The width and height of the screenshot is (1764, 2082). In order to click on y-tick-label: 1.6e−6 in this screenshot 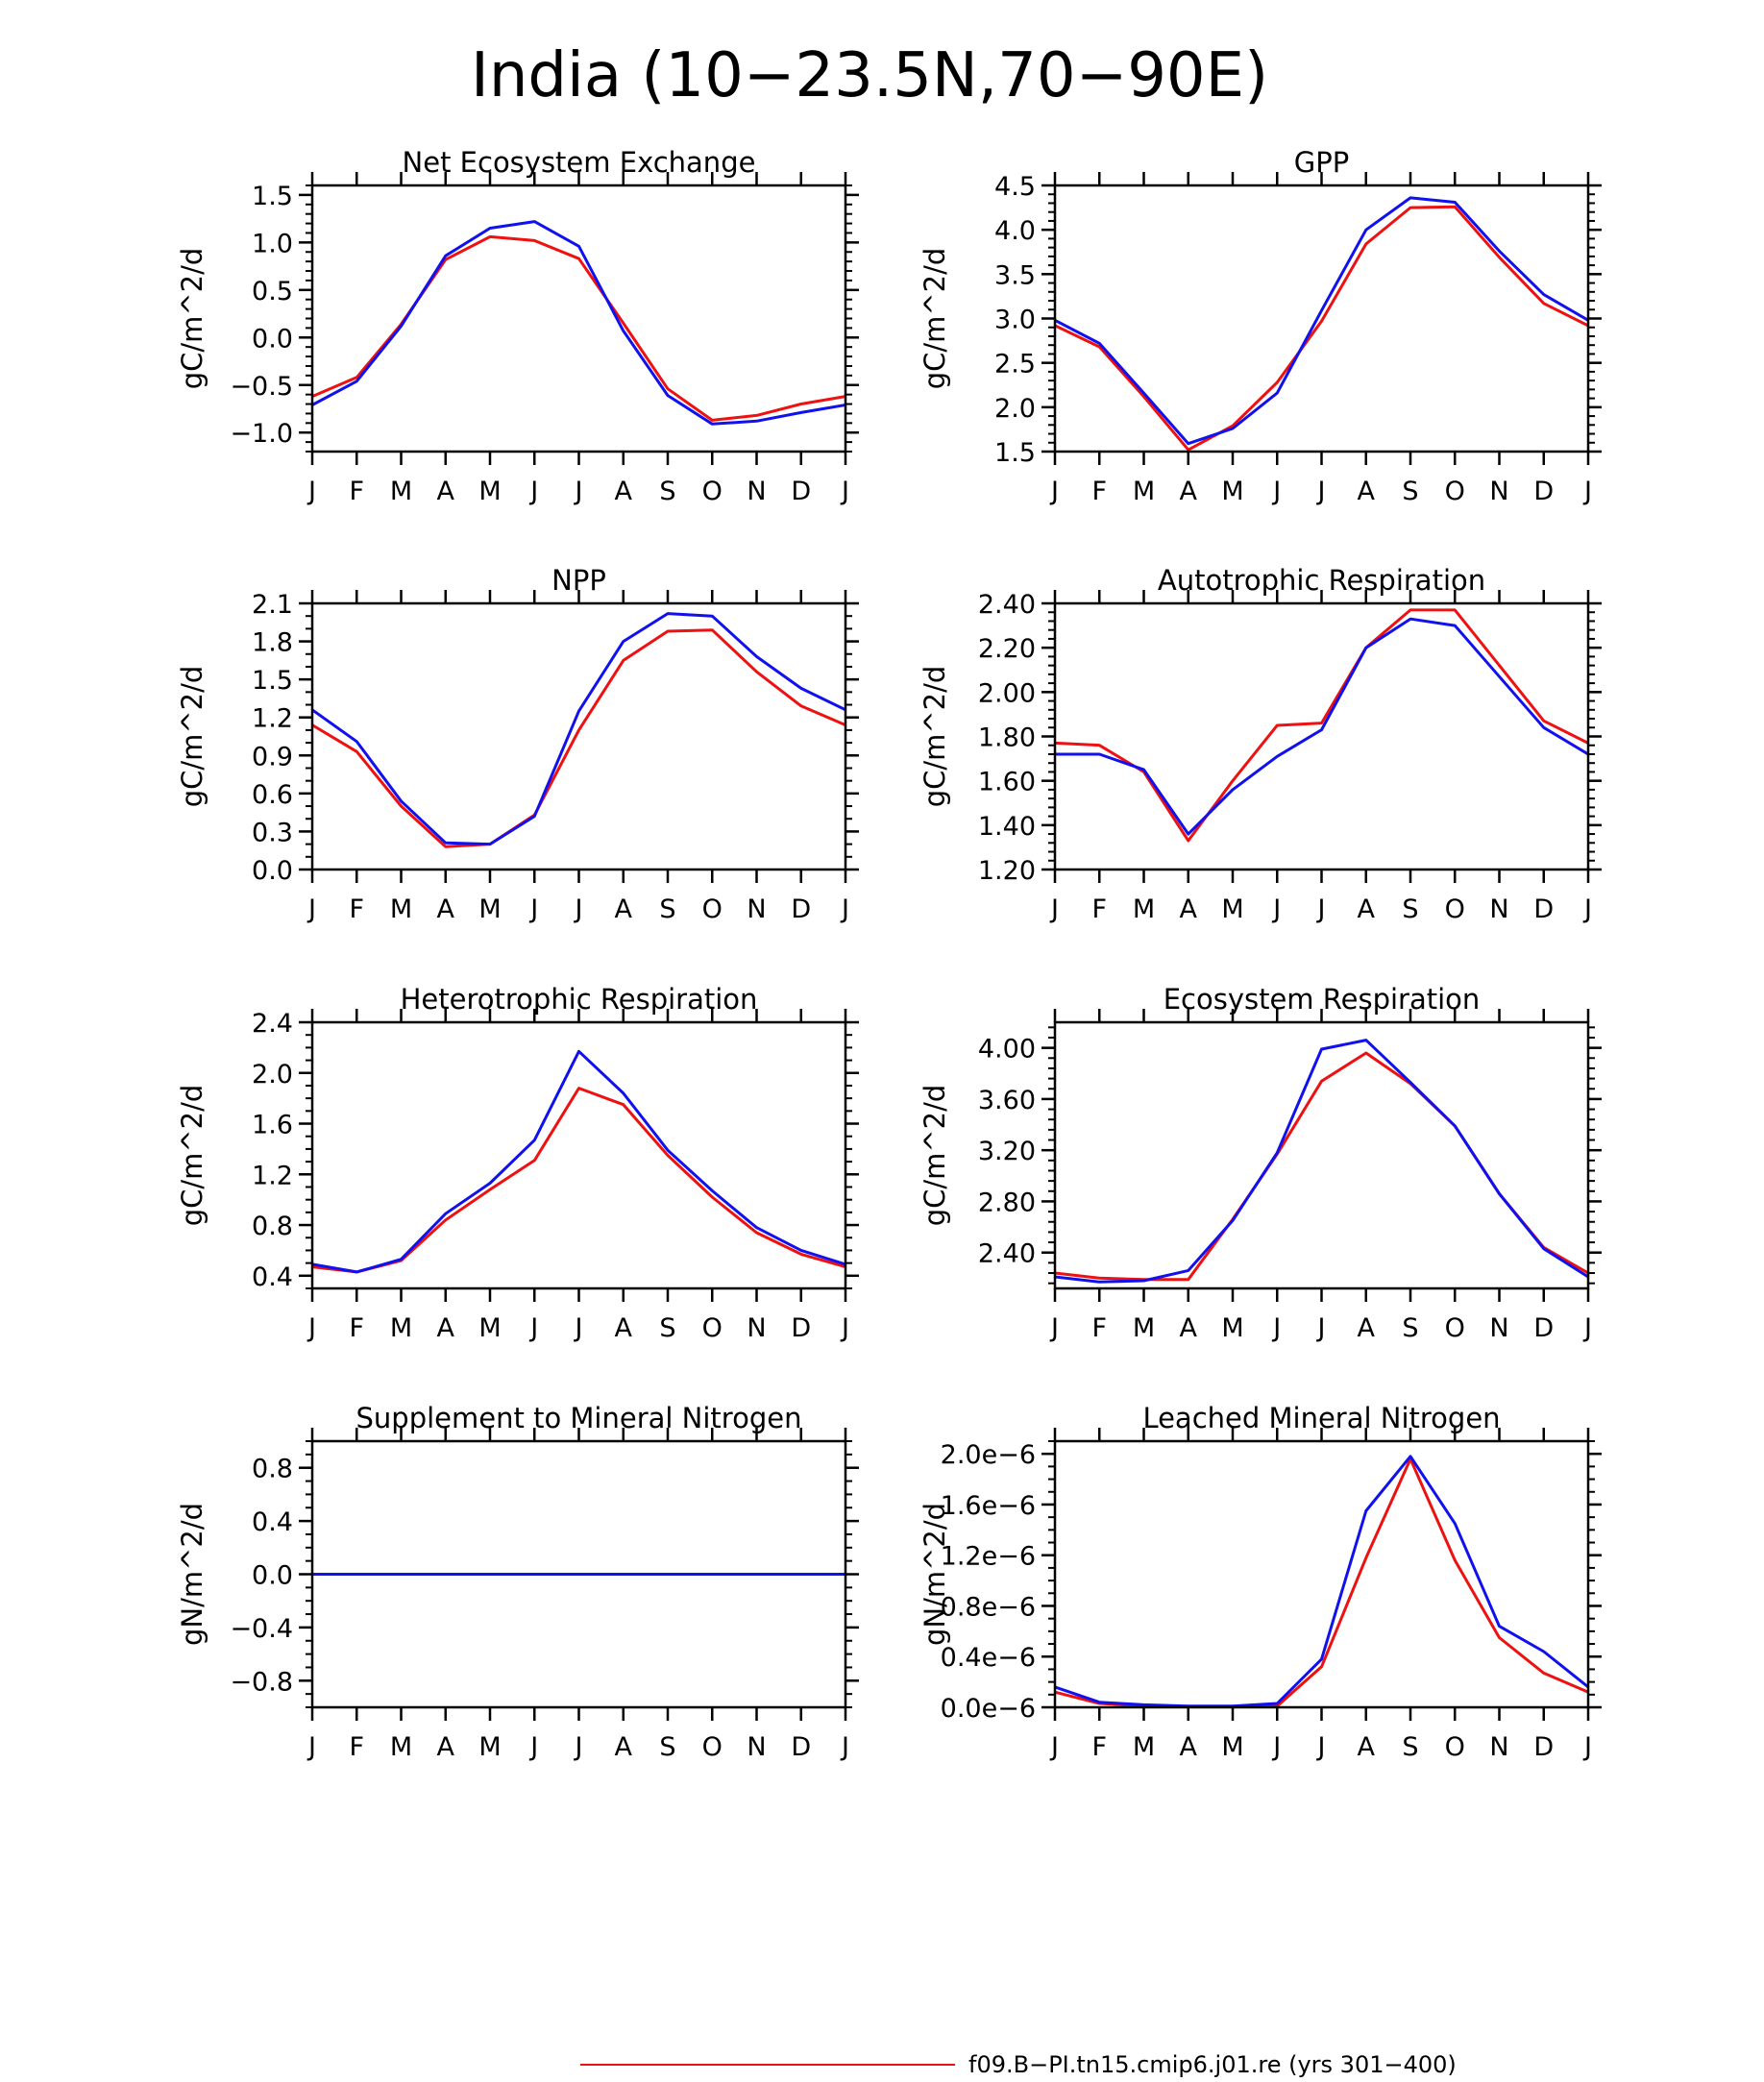, I will do `click(989, 1506)`.